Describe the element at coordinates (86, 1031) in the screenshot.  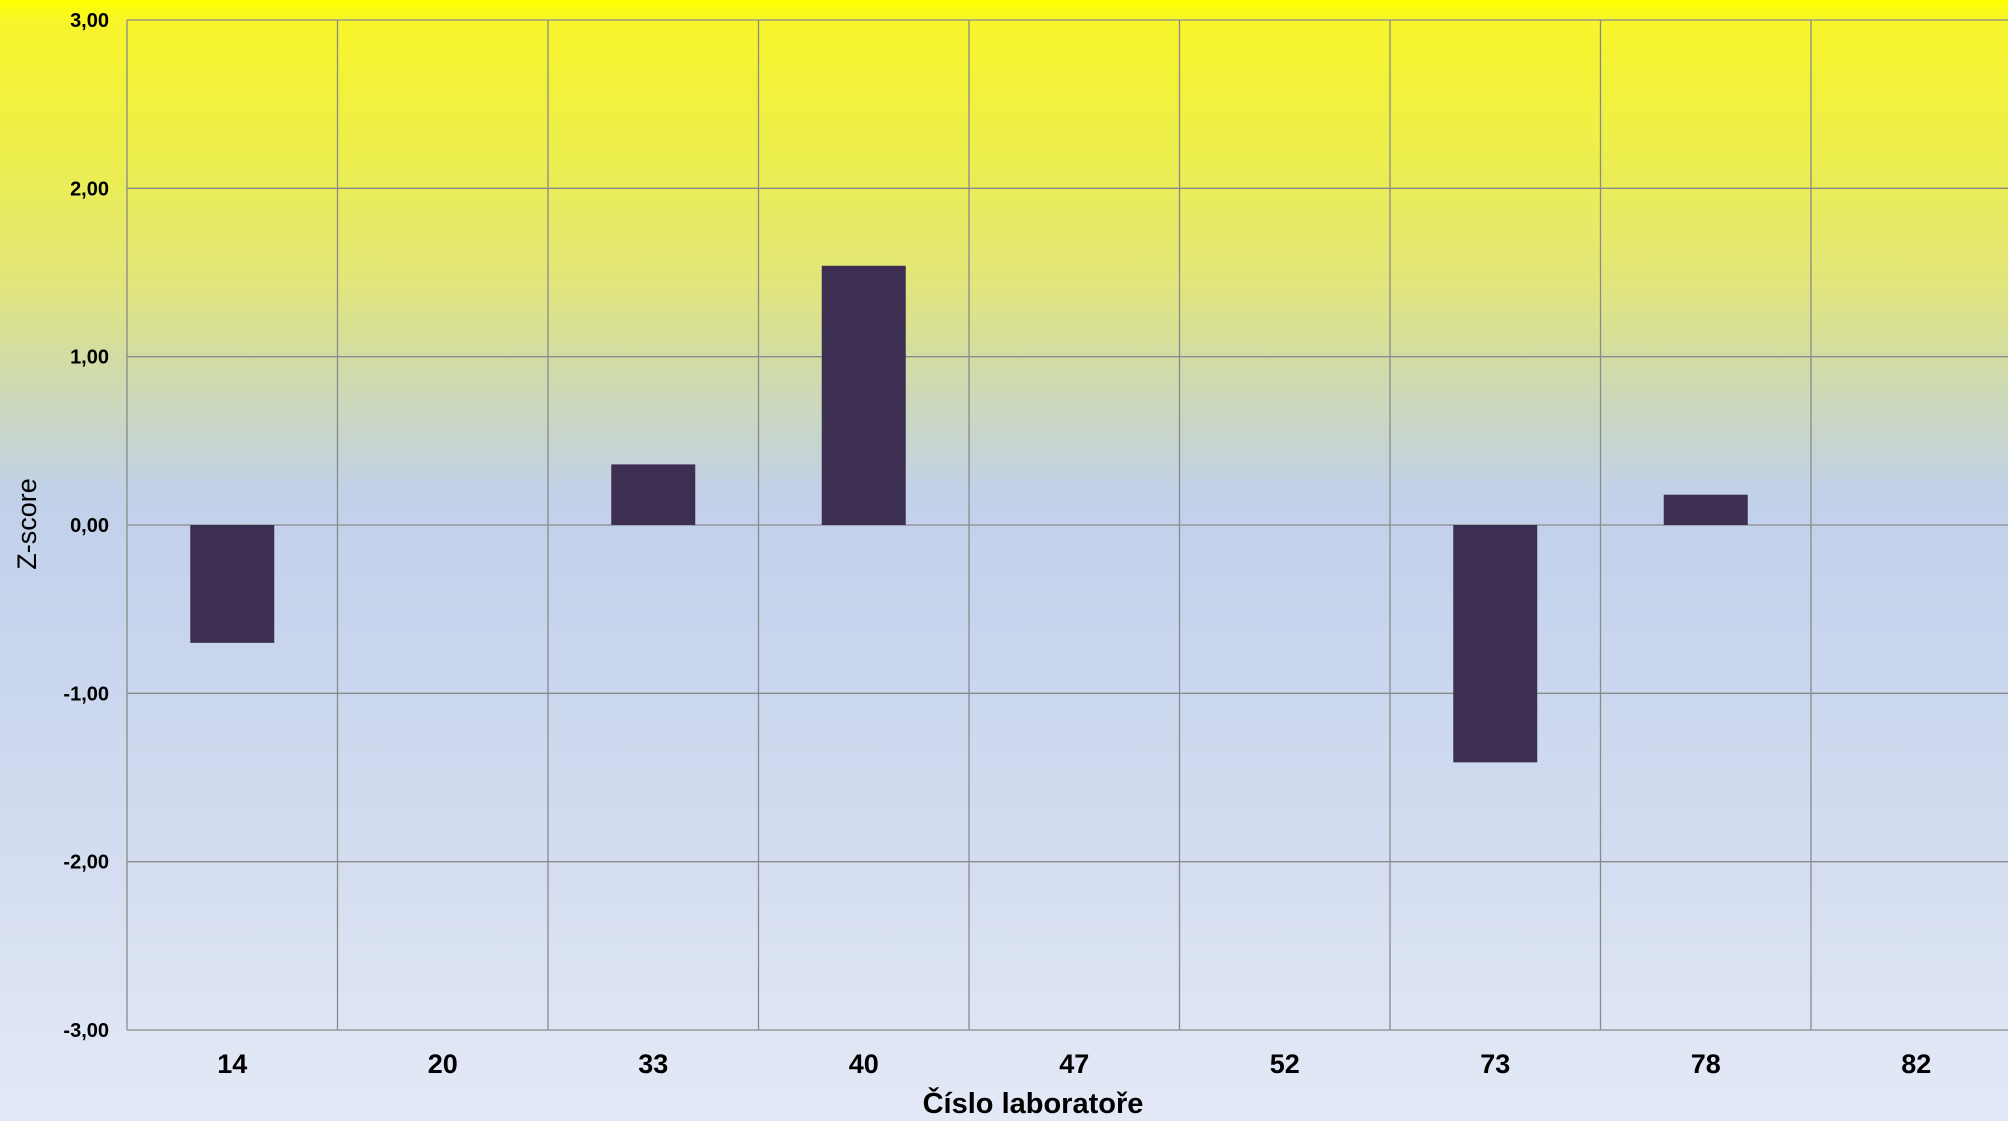
I see `y-tick-label: -3,00` at that location.